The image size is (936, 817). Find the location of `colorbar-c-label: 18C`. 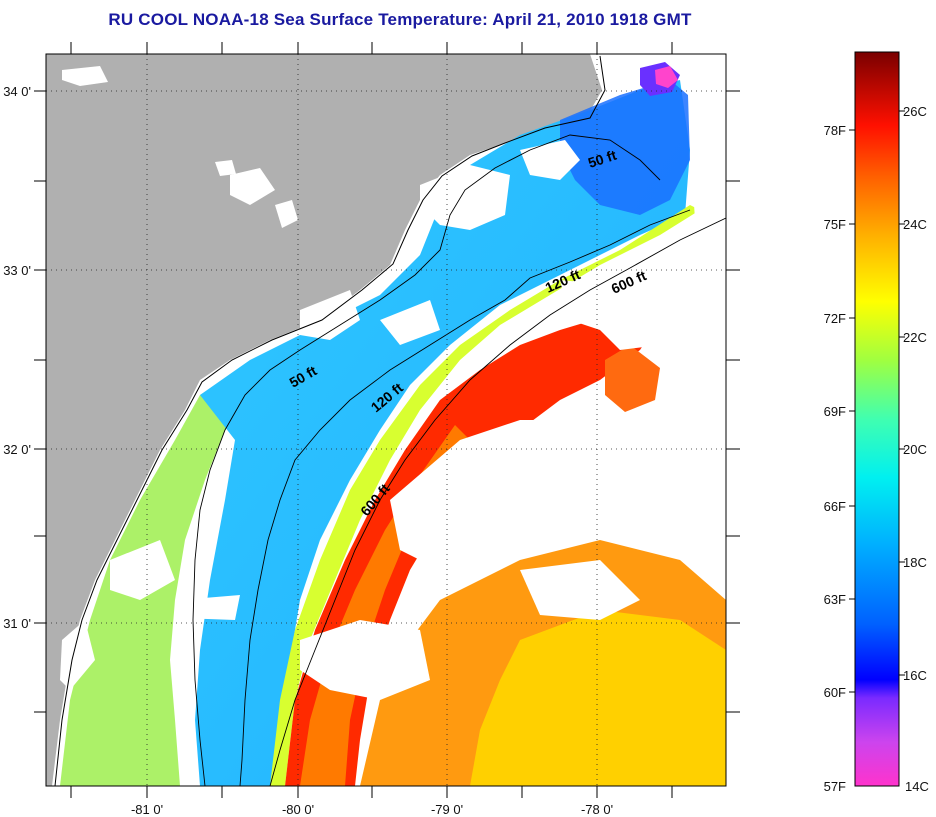

colorbar-c-label: 18C is located at coordinates (915, 562).